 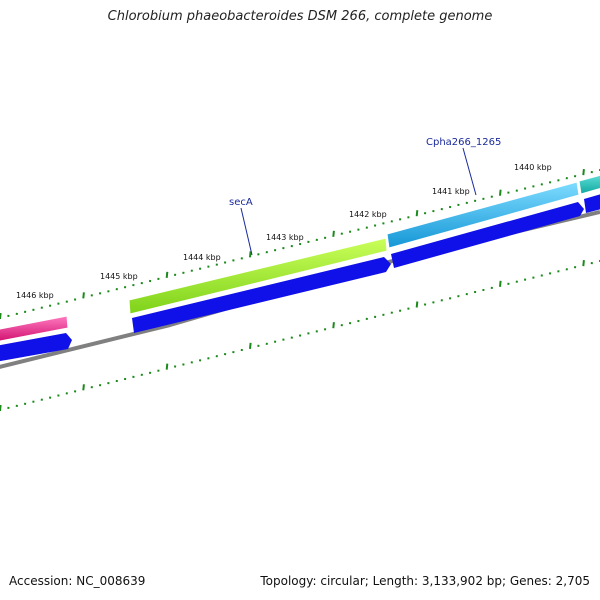 What do you see at coordinates (469, 171) in the screenshot?
I see `cpha266-1265-leader-line` at bounding box center [469, 171].